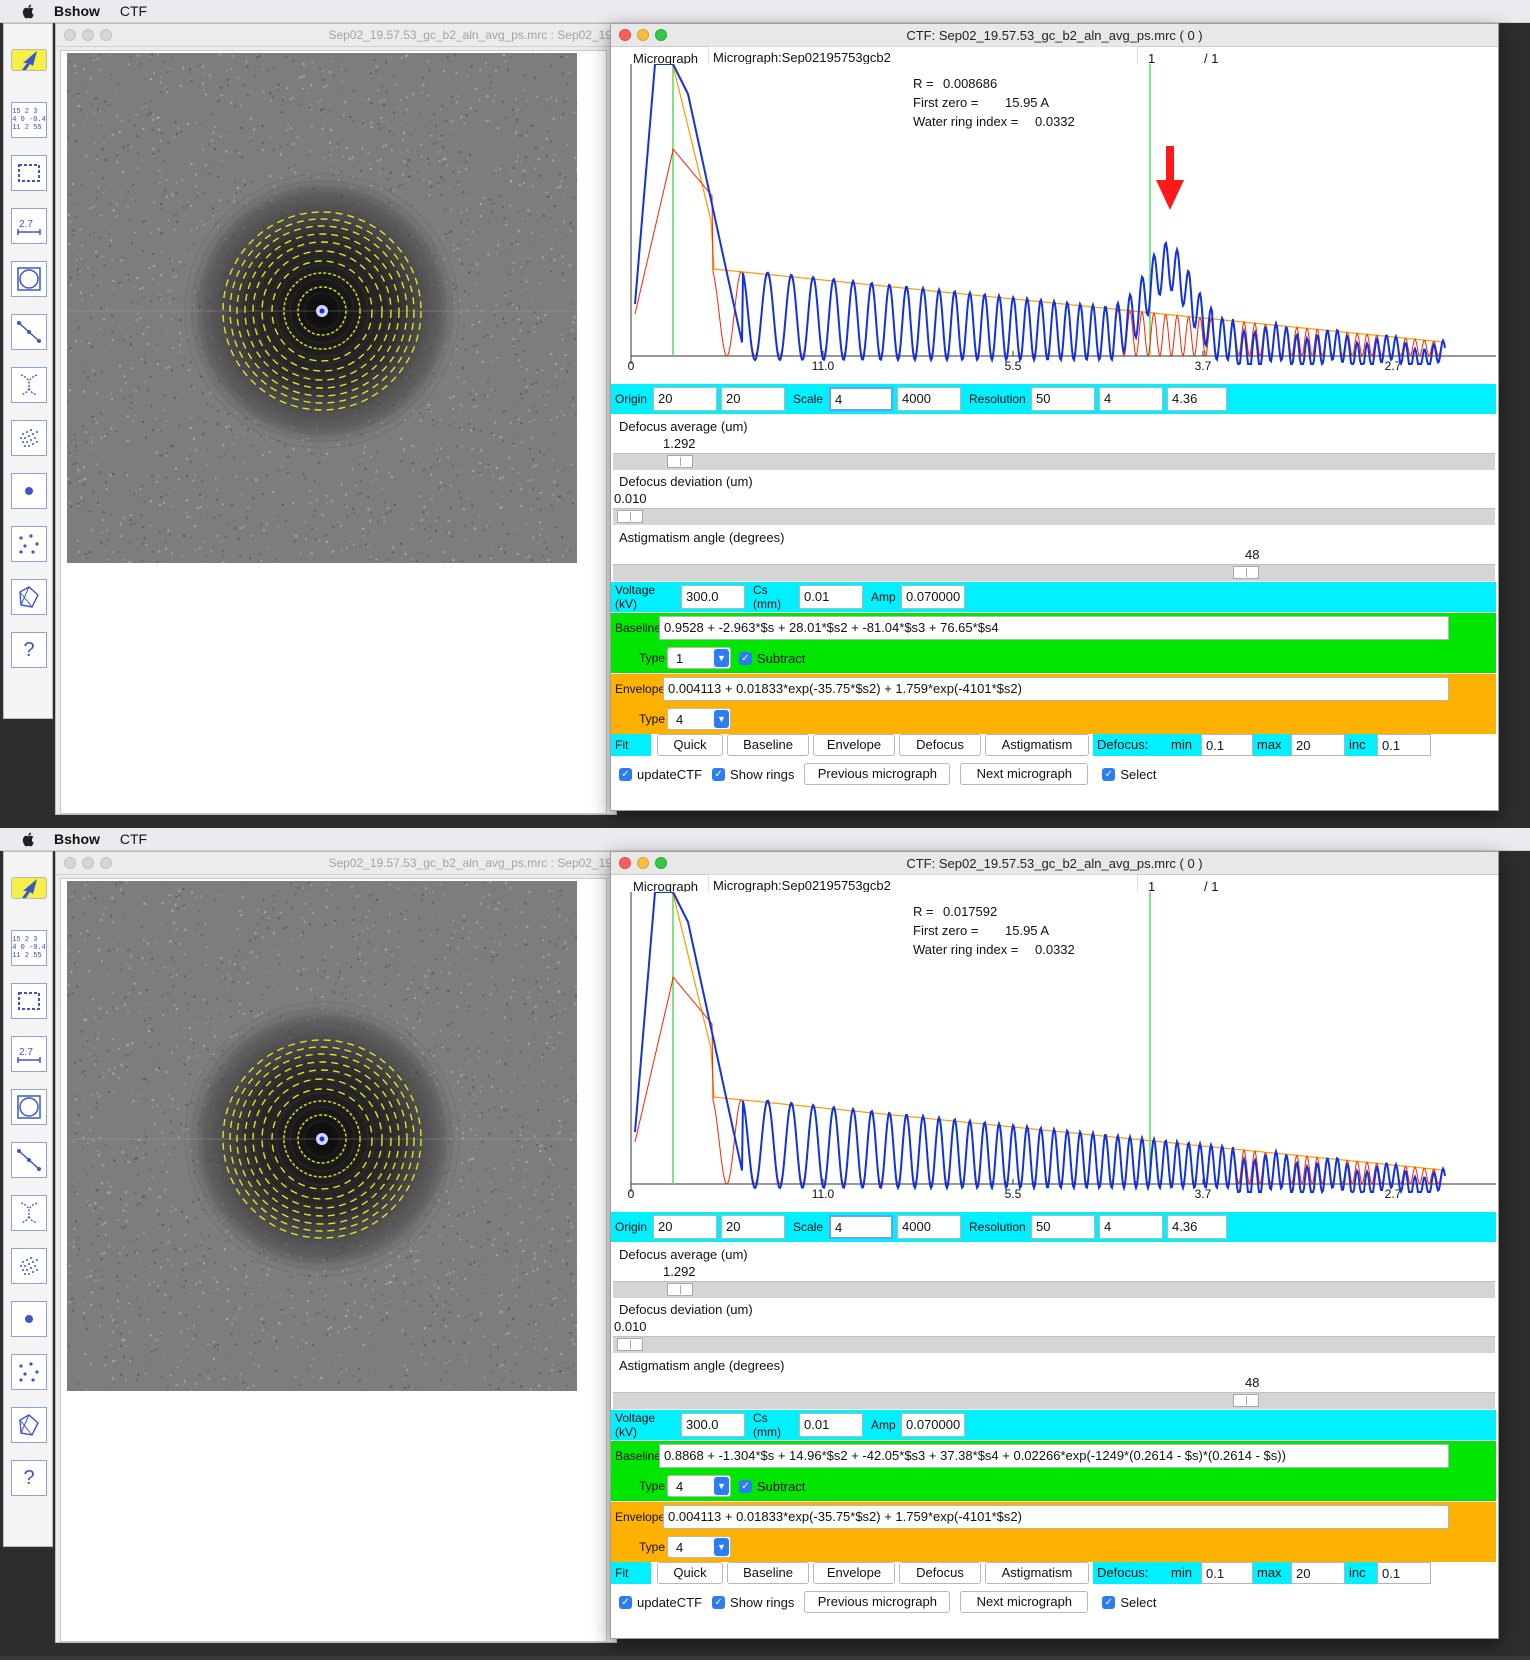  I want to click on particles-tool-button, so click(29, 1372).